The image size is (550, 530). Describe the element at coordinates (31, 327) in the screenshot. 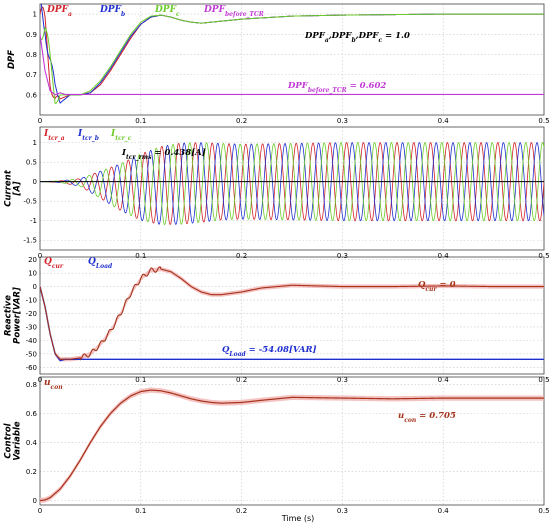

I see `y-tick-label: -30` at that location.